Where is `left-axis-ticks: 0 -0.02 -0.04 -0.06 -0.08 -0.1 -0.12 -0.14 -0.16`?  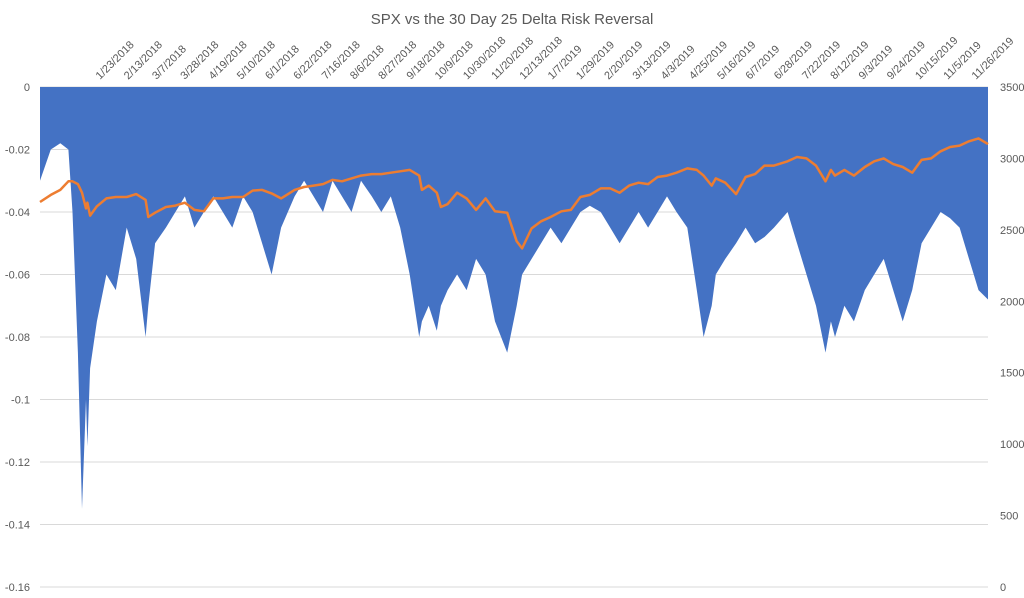
left-axis-ticks: 0 -0.02 -0.04 -0.06 -0.08 -0.1 -0.12 -0.14 -0.16 is located at coordinates (17, 338).